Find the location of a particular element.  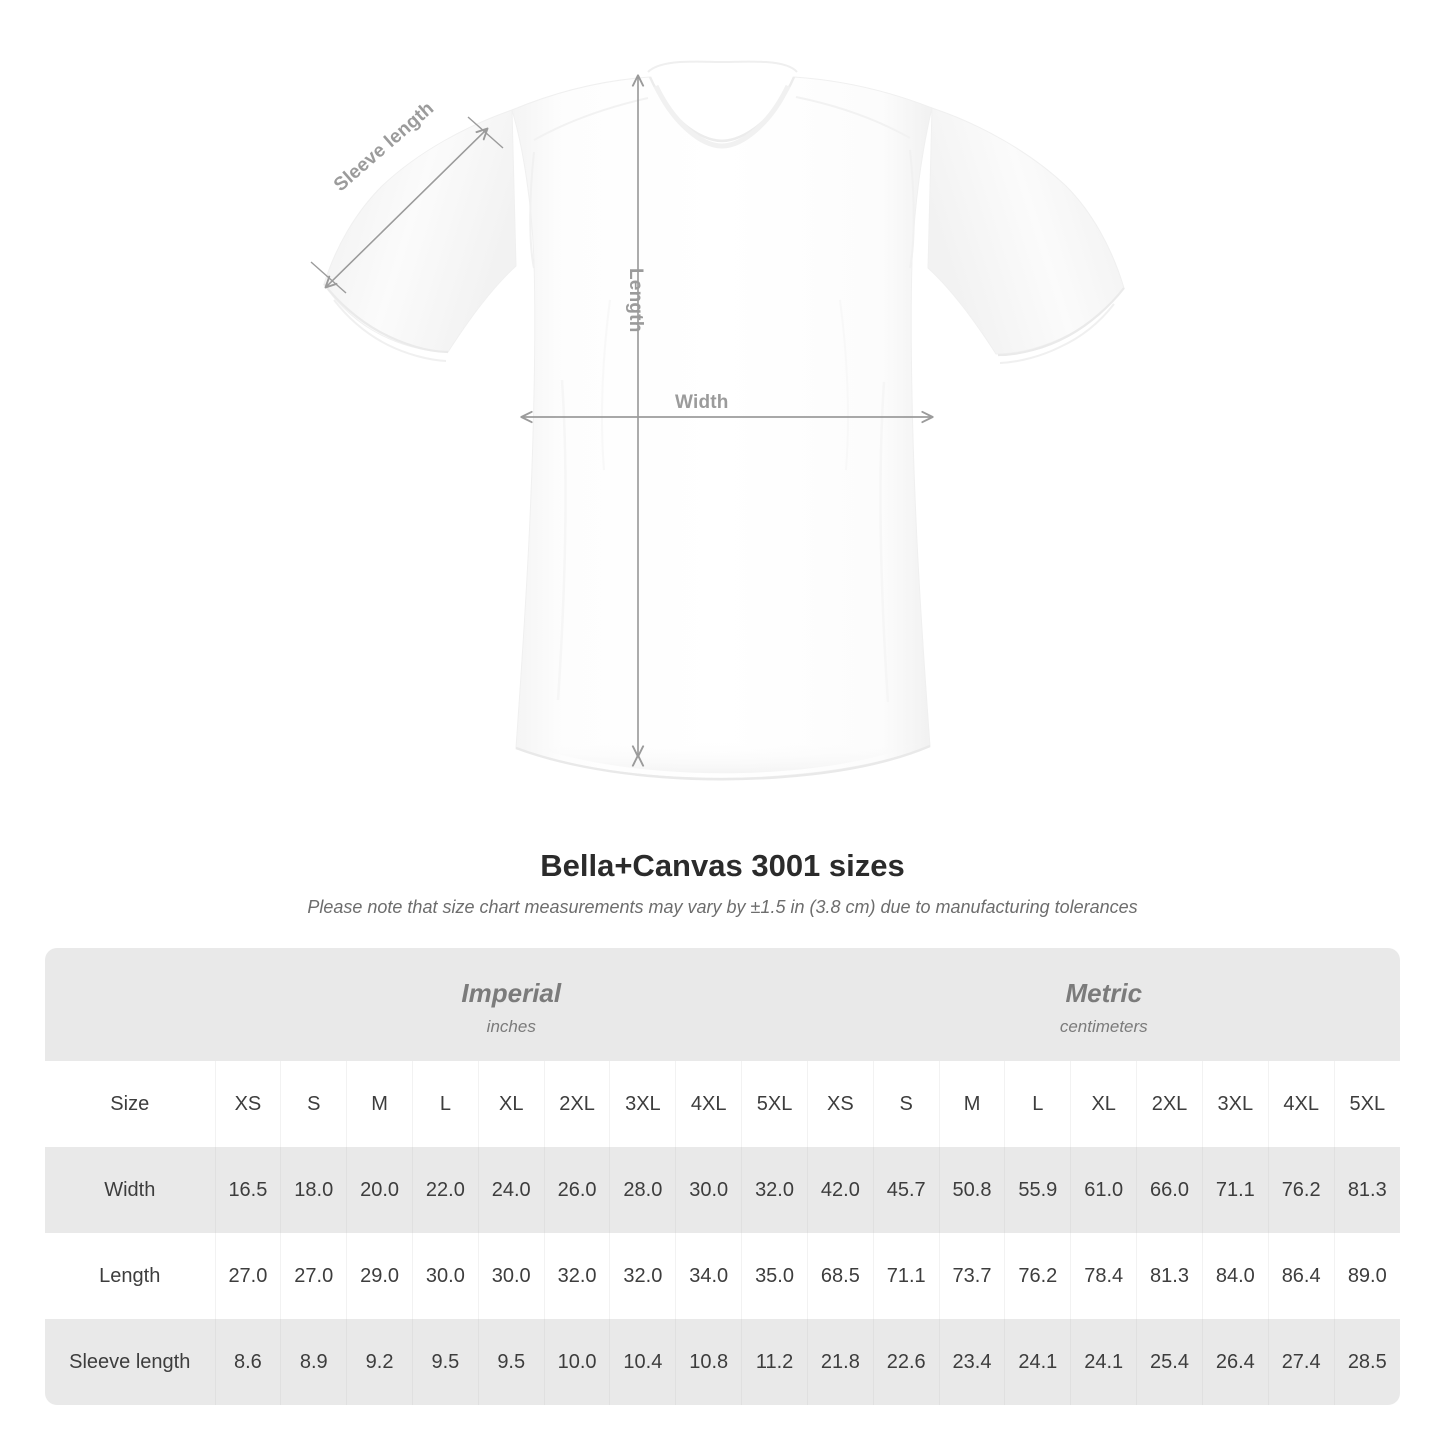

cell-sleeve-length-3xl-cm: 26.4 is located at coordinates (1235, 1362).